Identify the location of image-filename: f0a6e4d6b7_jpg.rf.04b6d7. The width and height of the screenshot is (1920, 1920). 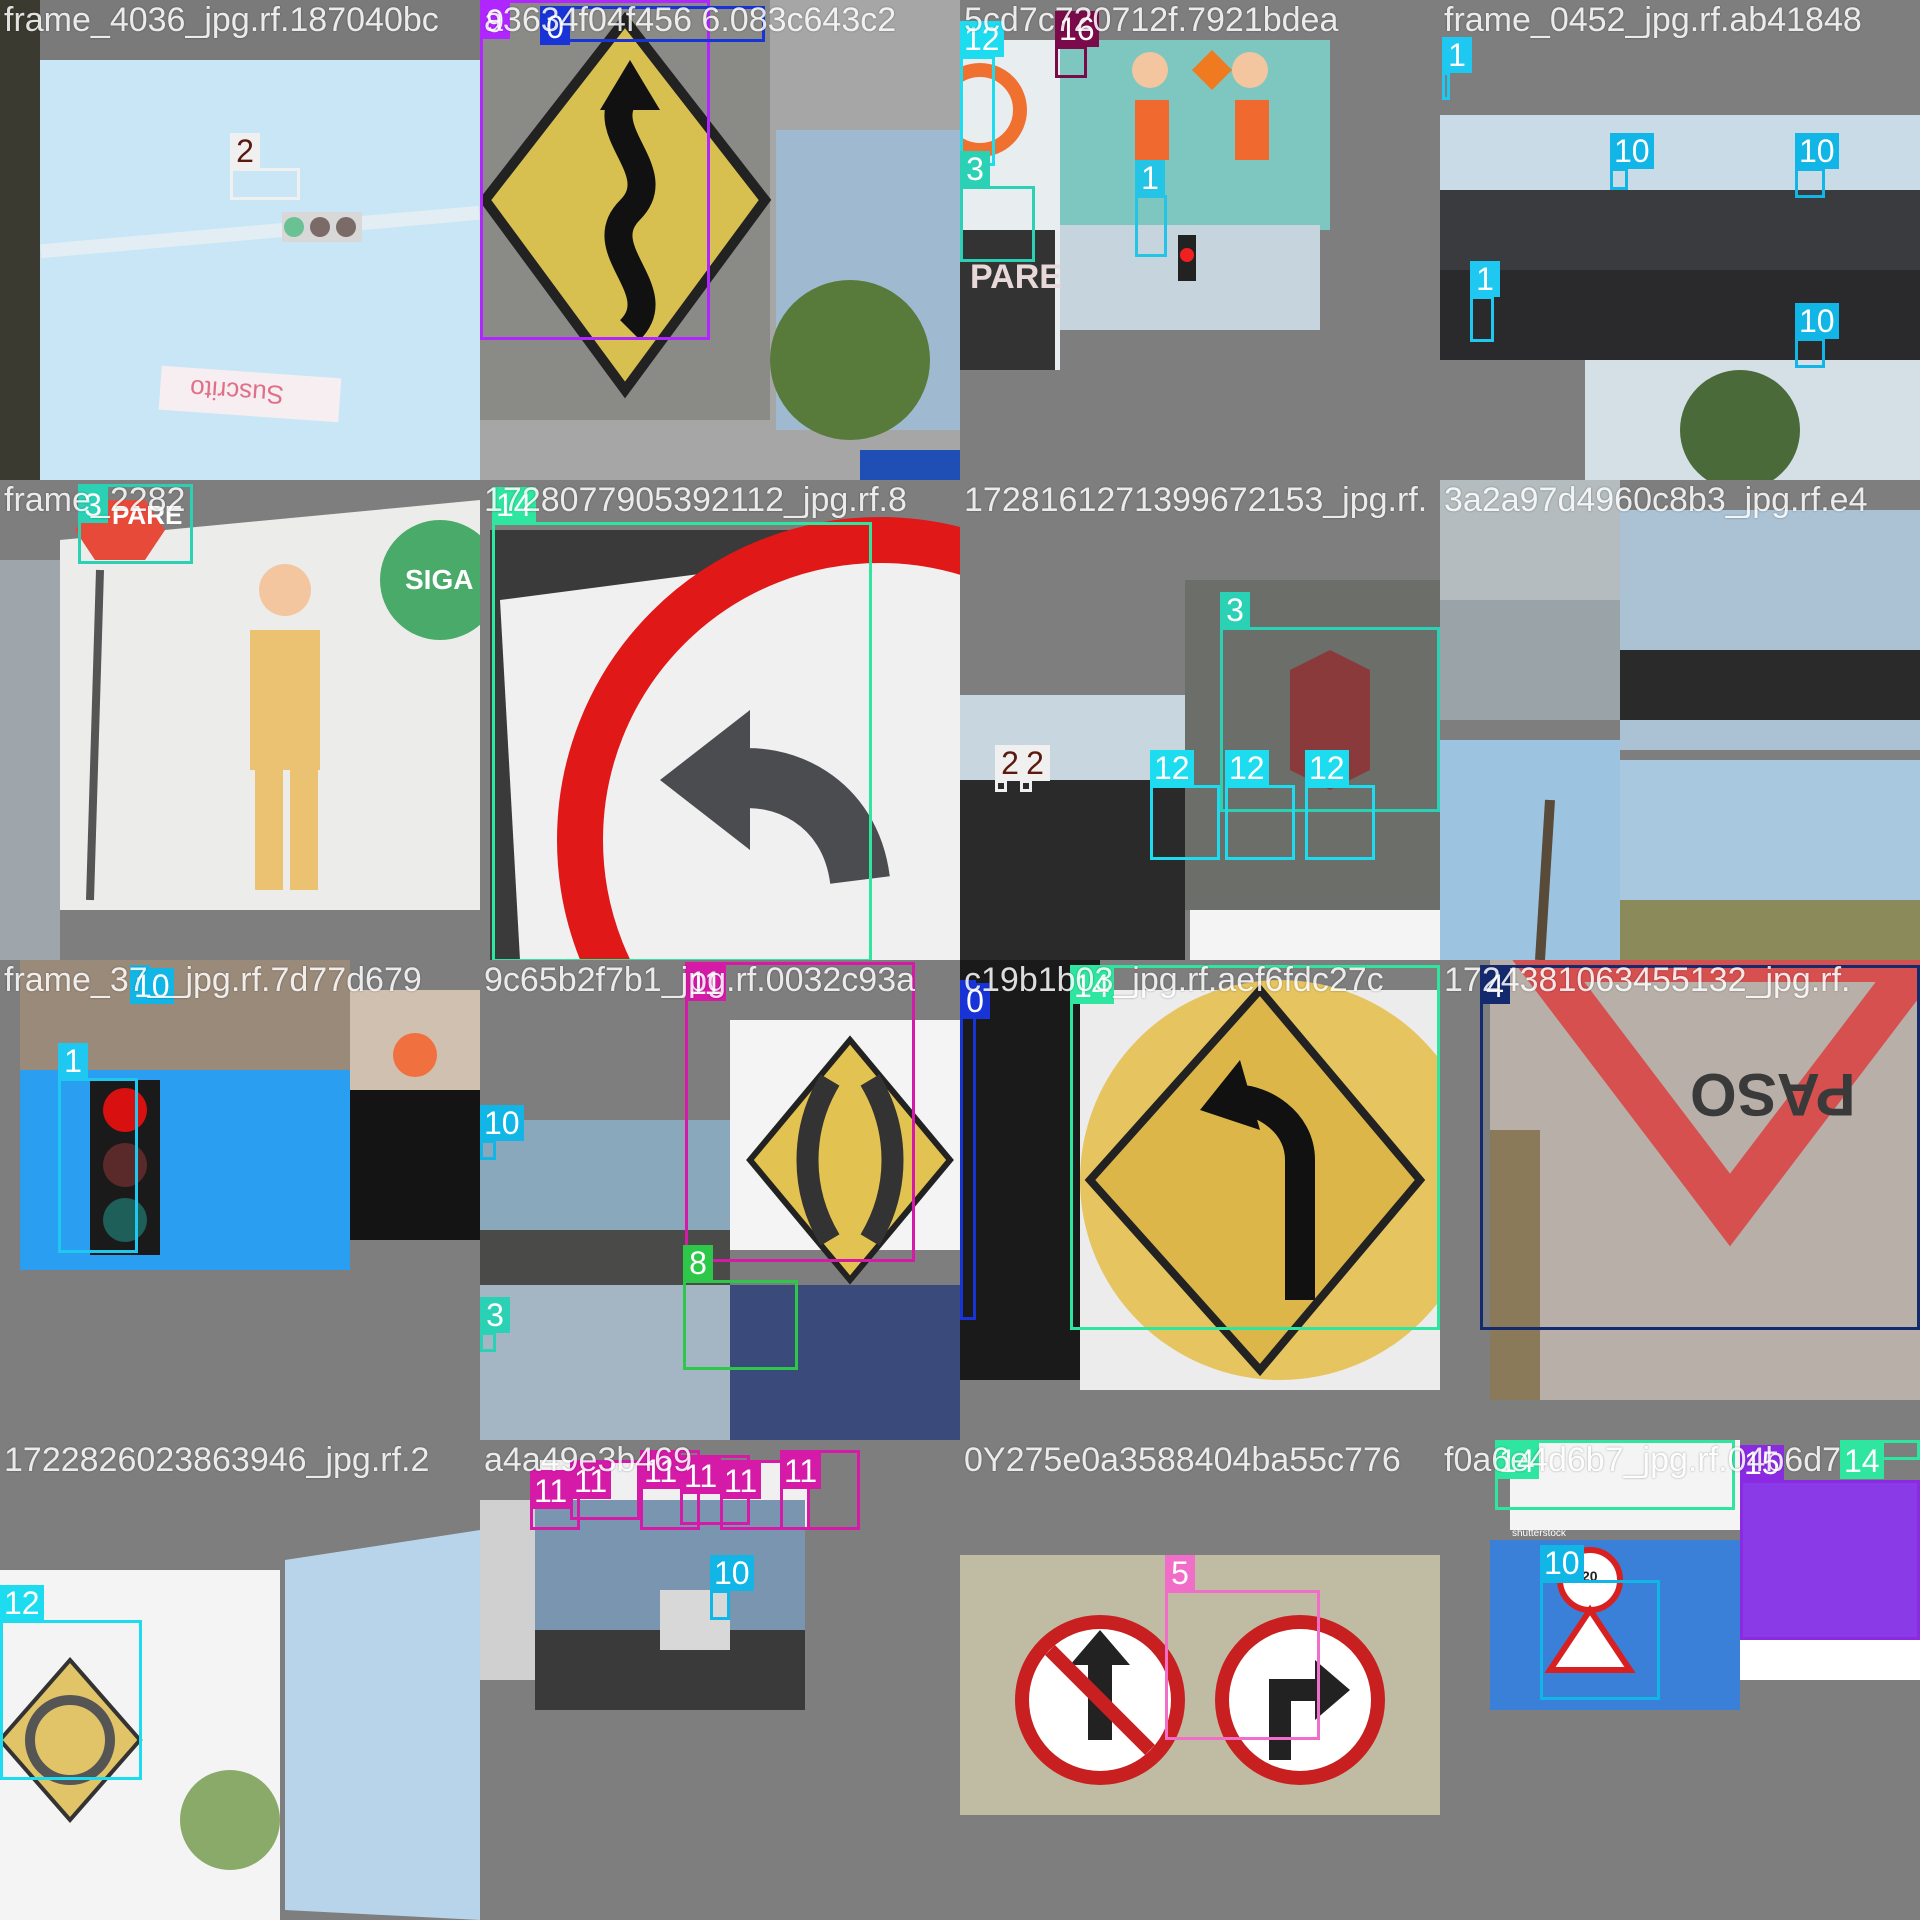
(1643, 1460).